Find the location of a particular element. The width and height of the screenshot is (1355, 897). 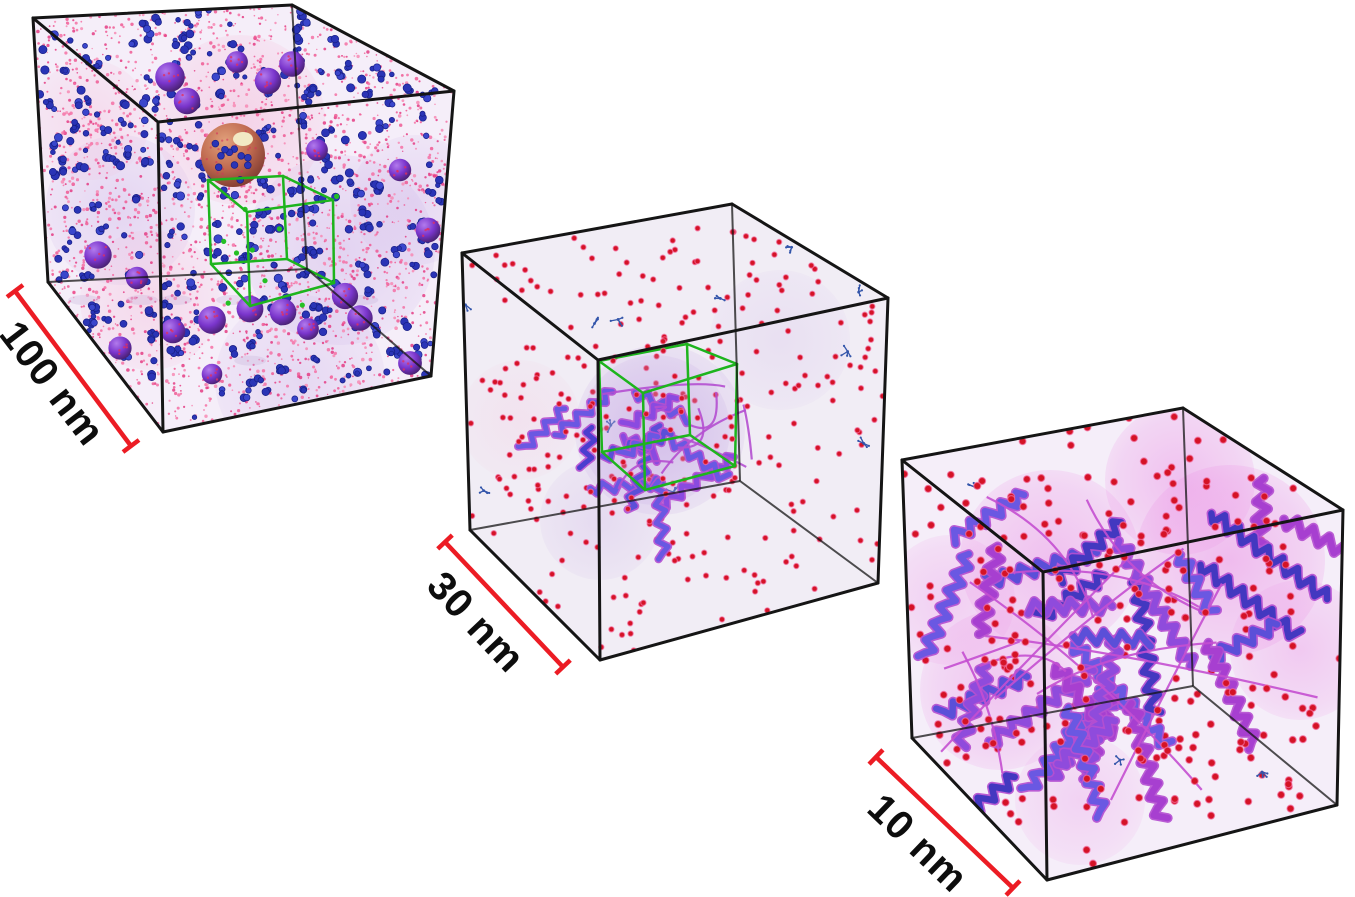

cube-contents-30nm is located at coordinates (674, 439).